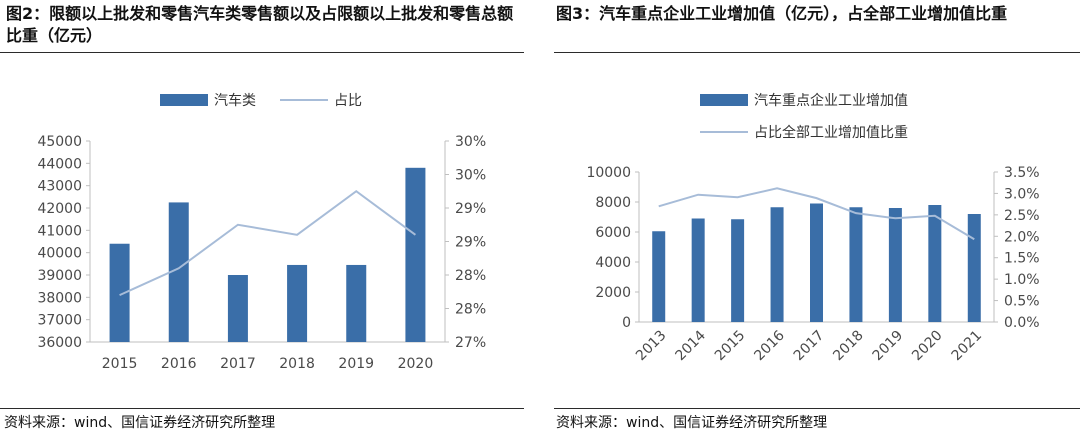 This screenshot has height=436, width=1080. Describe the element at coordinates (626, 323) in the screenshot. I see `y-left-tick-label: 0` at that location.